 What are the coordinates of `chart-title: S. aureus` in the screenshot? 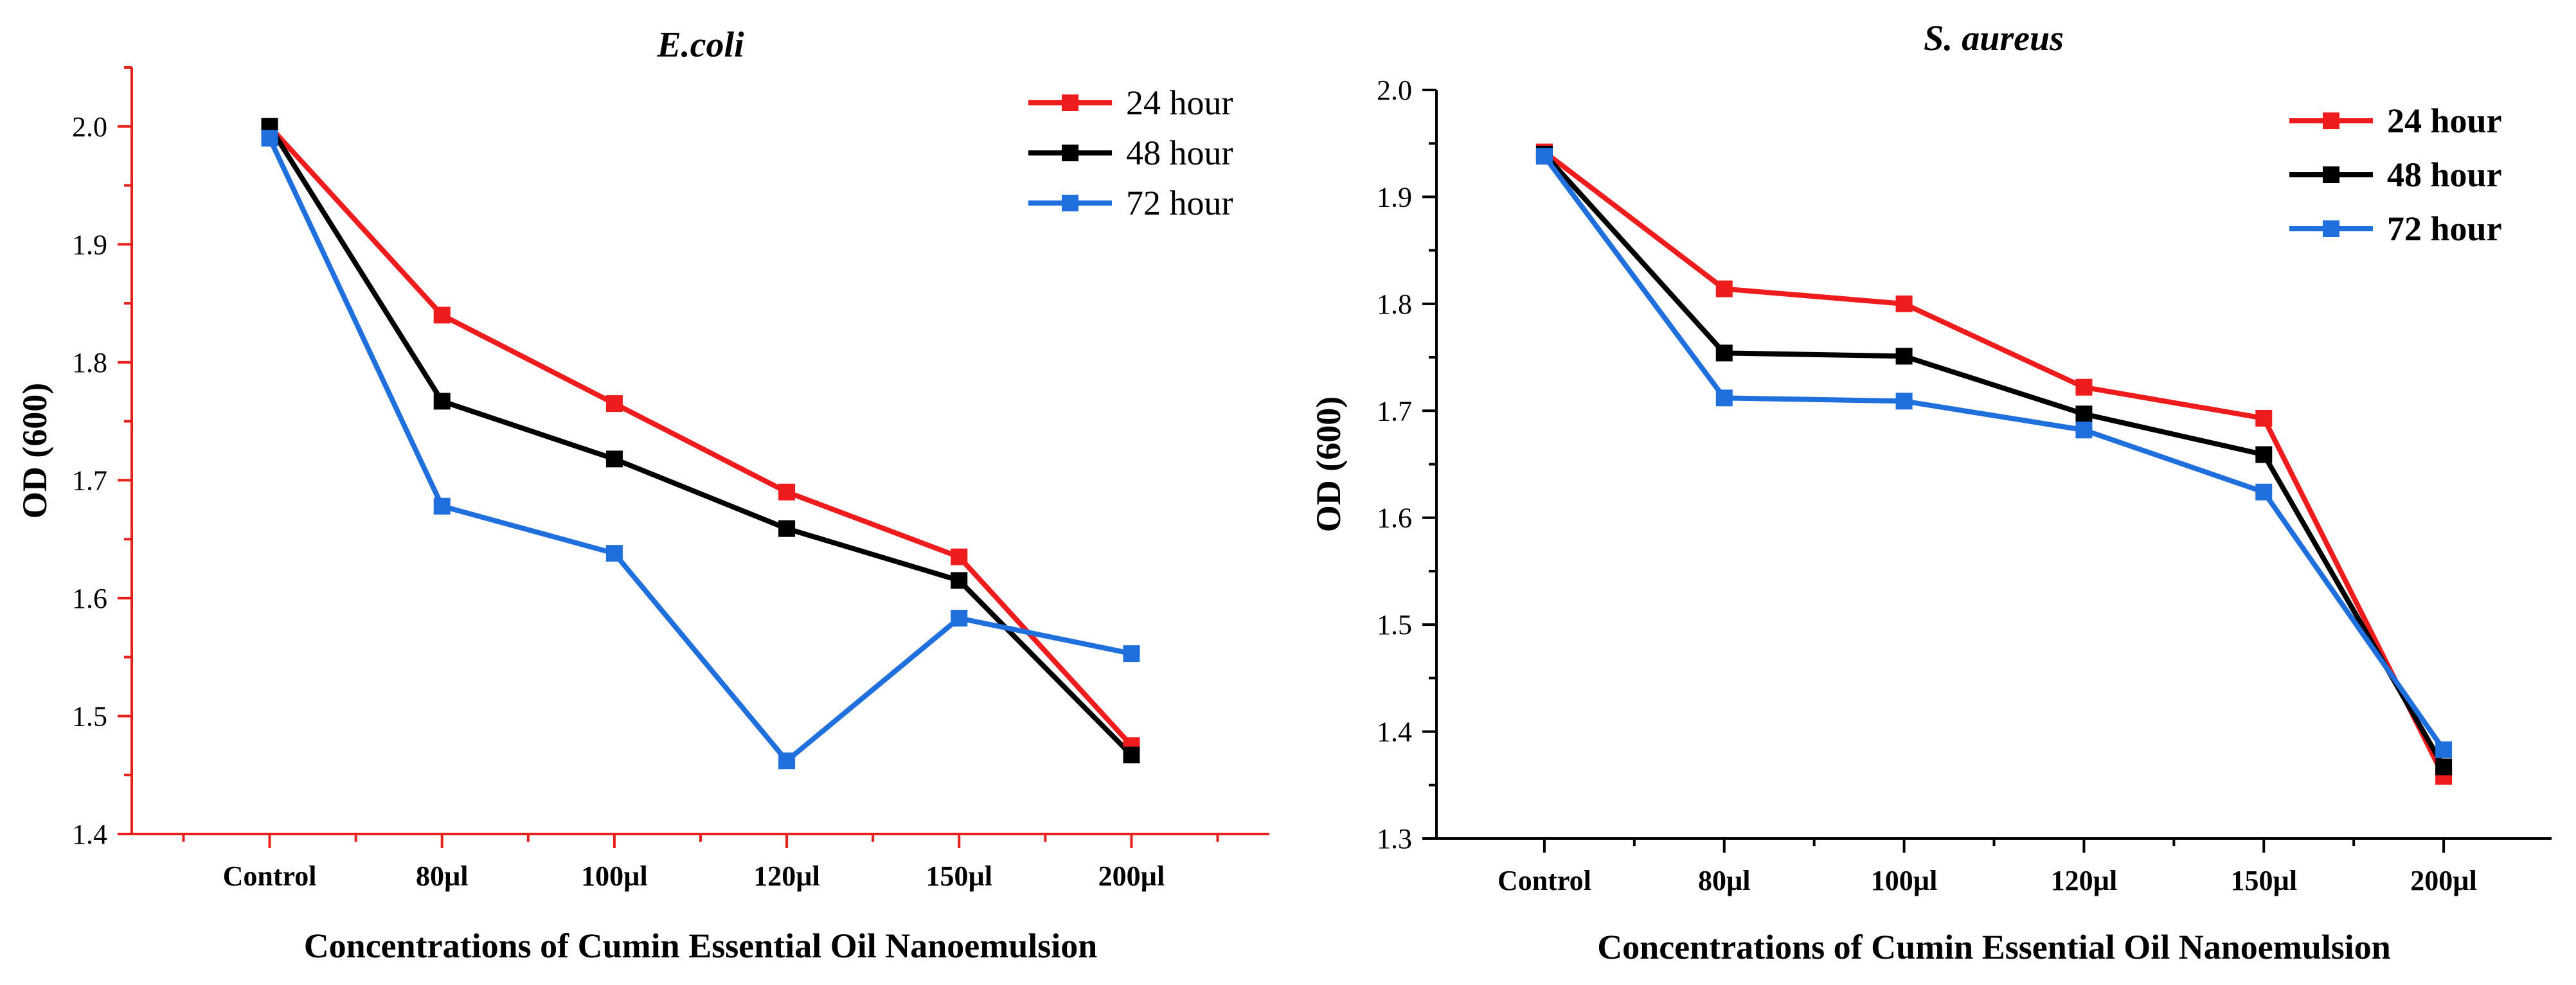 It's located at (1994, 38).